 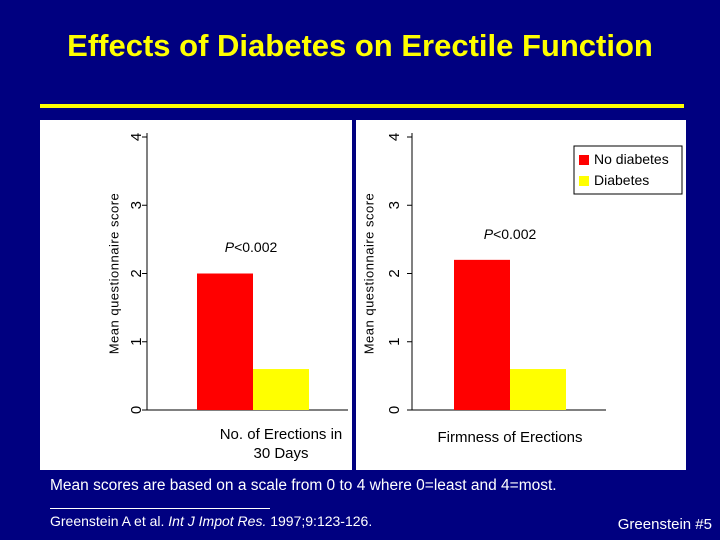 What do you see at coordinates (509, 437) in the screenshot?
I see `x-category-label: Firmness of Erections` at bounding box center [509, 437].